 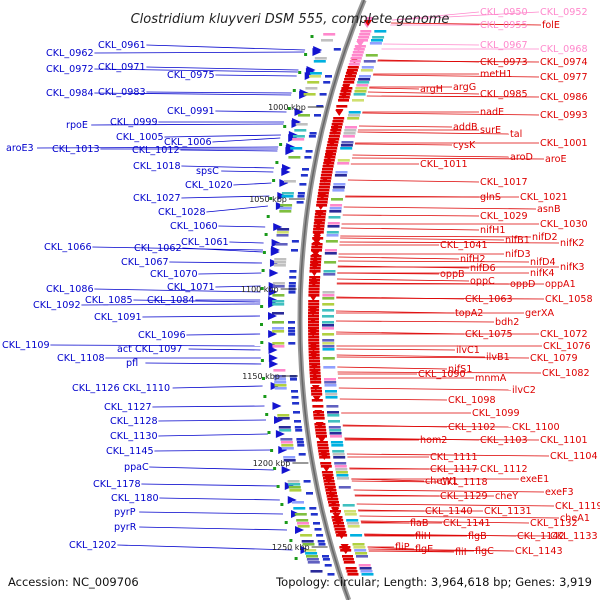 What do you see at coordinates (452, 274) in the screenshot?
I see `gene-label-right: oppB` at bounding box center [452, 274].